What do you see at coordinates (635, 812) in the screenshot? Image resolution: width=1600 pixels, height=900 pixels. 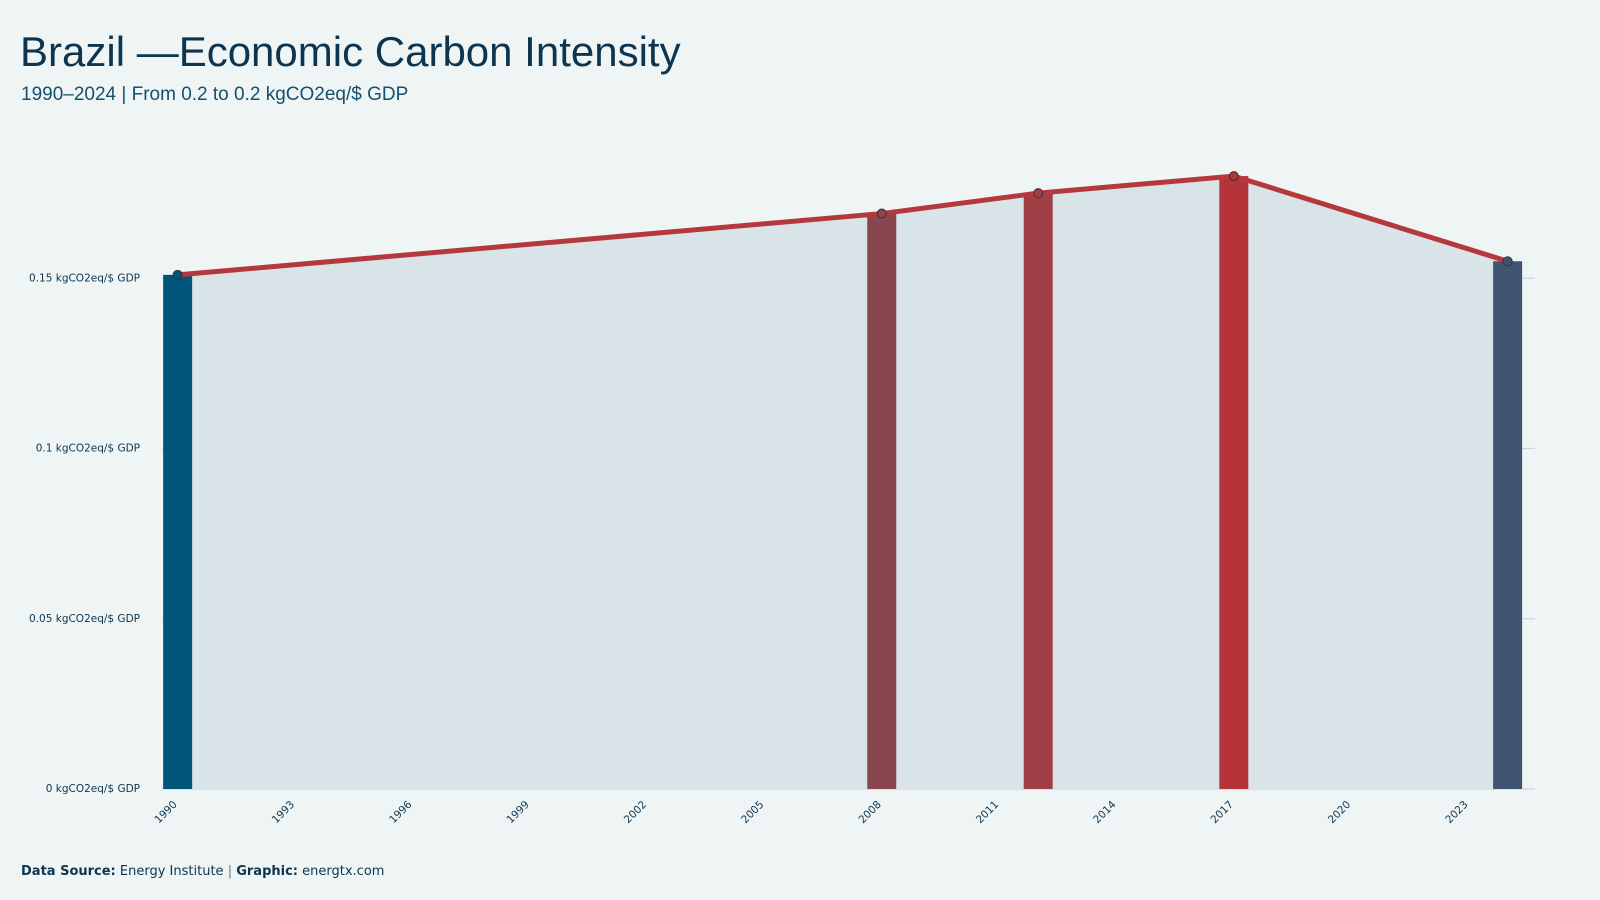 I see `x-tick-label: 2002` at bounding box center [635, 812].